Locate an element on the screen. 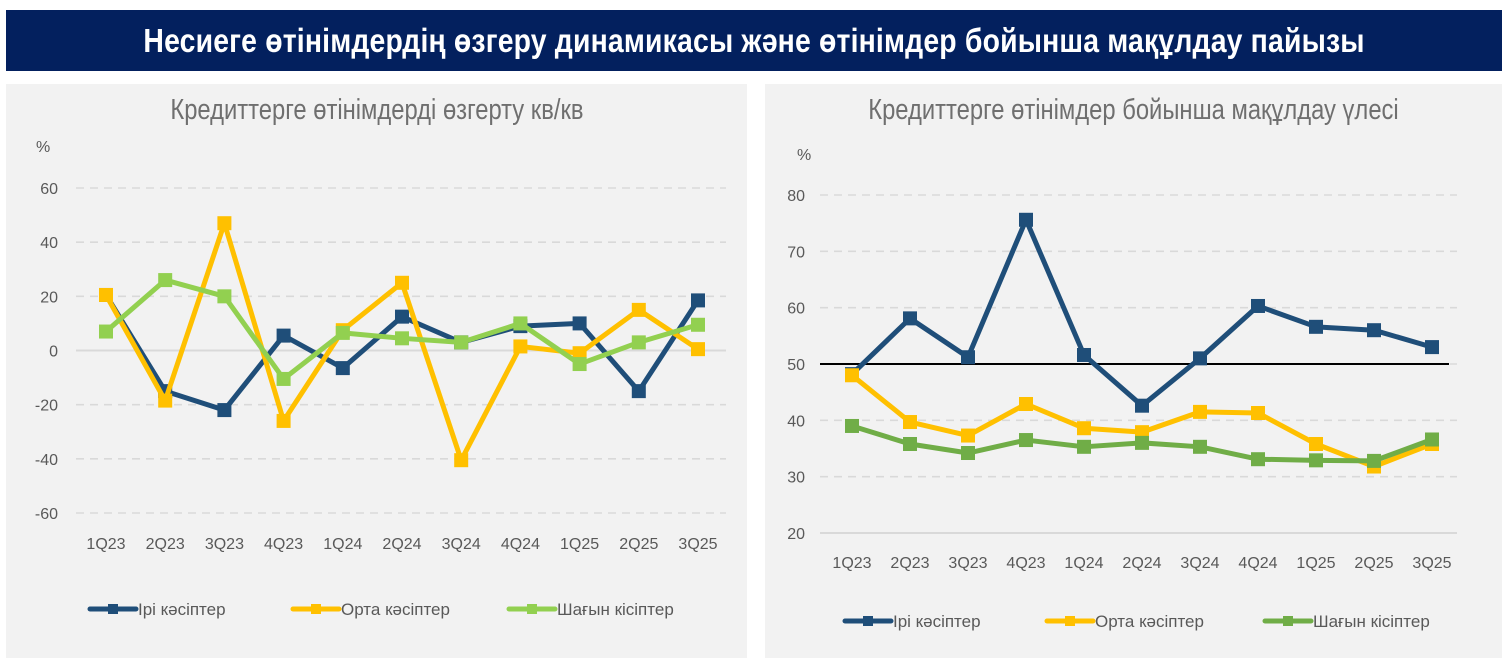 The width and height of the screenshot is (1509, 670). legend-item: Ірі кәсіптер is located at coordinates (911, 621).